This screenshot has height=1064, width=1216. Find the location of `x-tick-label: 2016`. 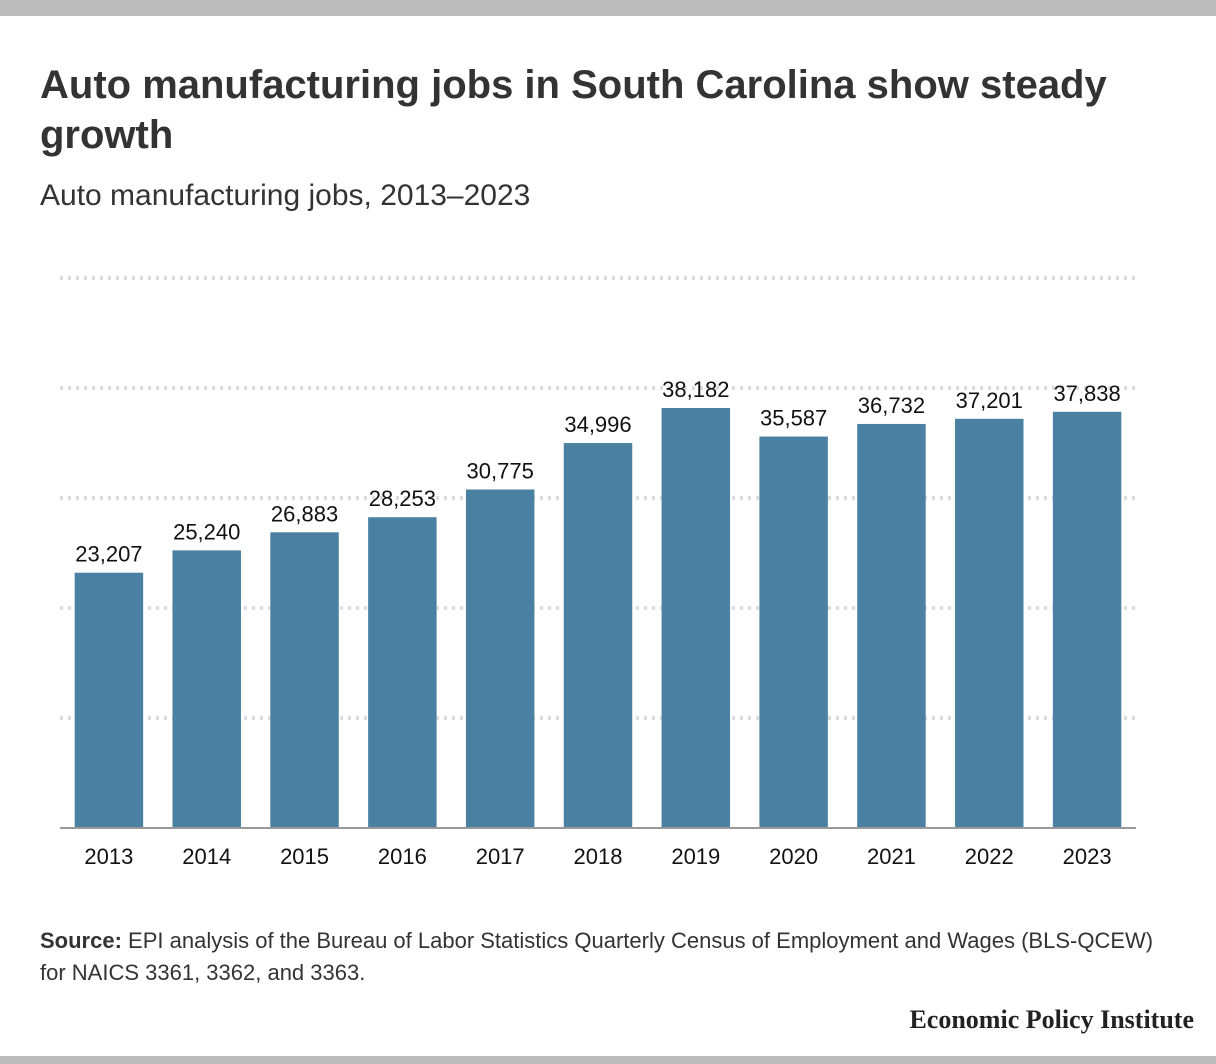

x-tick-label: 2016 is located at coordinates (402, 856).